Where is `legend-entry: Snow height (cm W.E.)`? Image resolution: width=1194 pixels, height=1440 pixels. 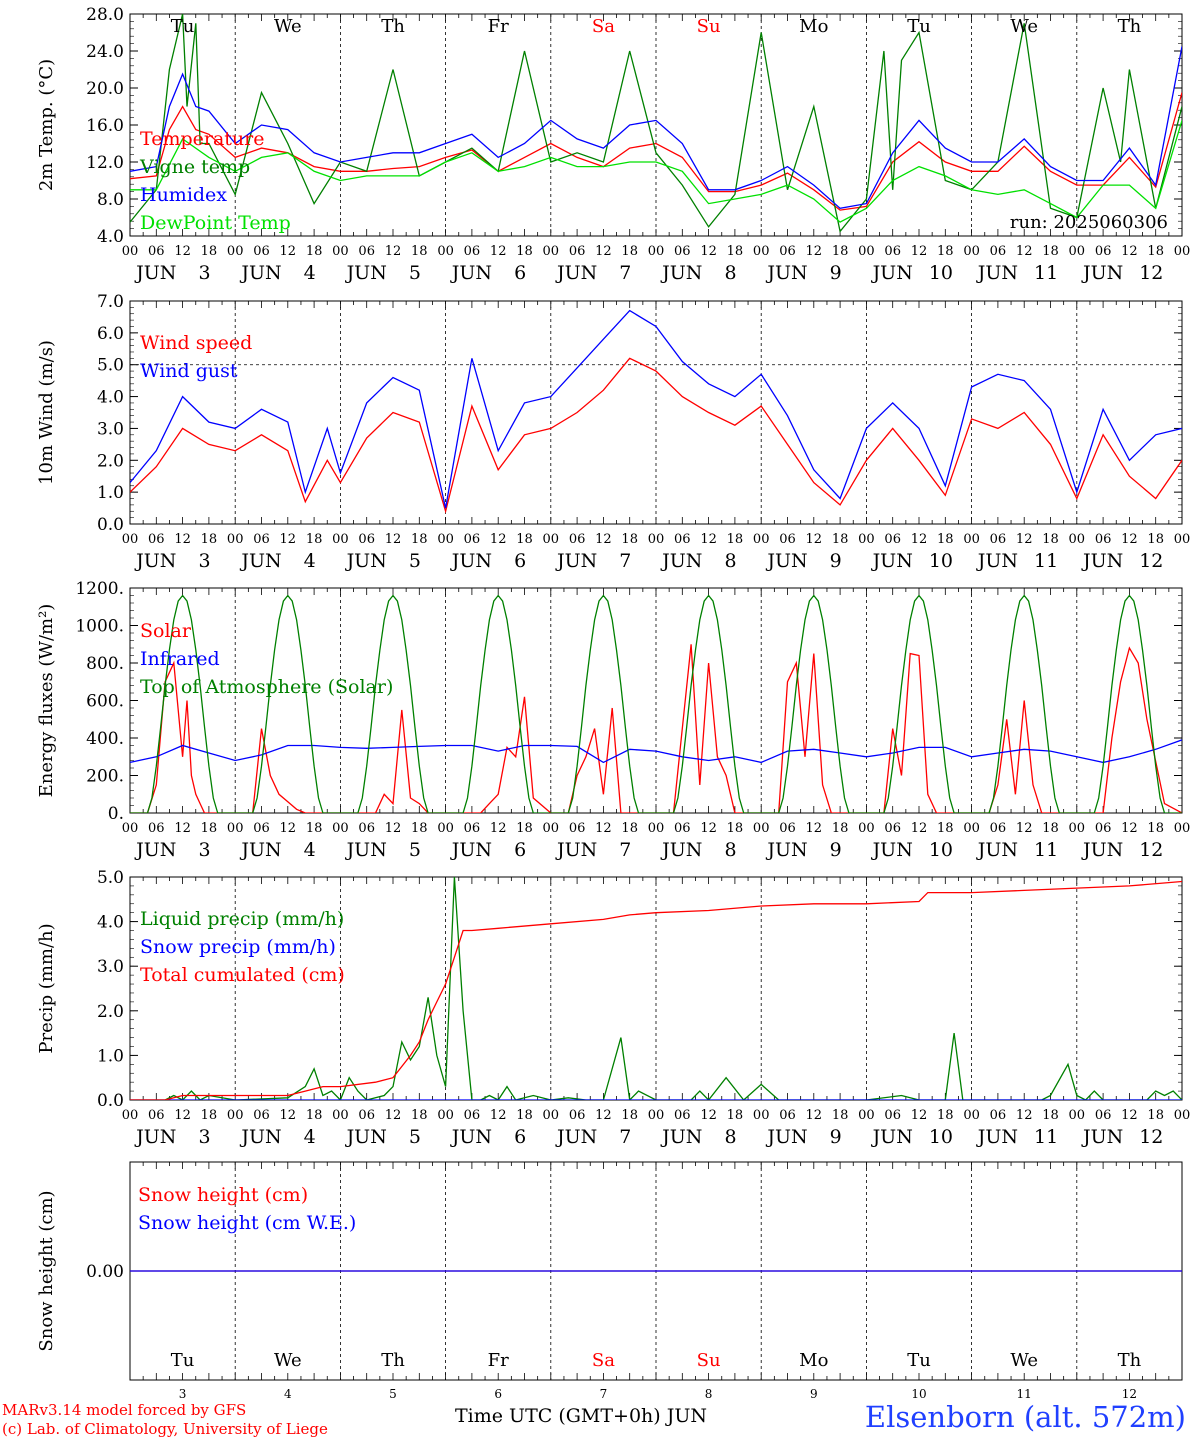 legend-entry: Snow height (cm W.E.) is located at coordinates (247, 1223).